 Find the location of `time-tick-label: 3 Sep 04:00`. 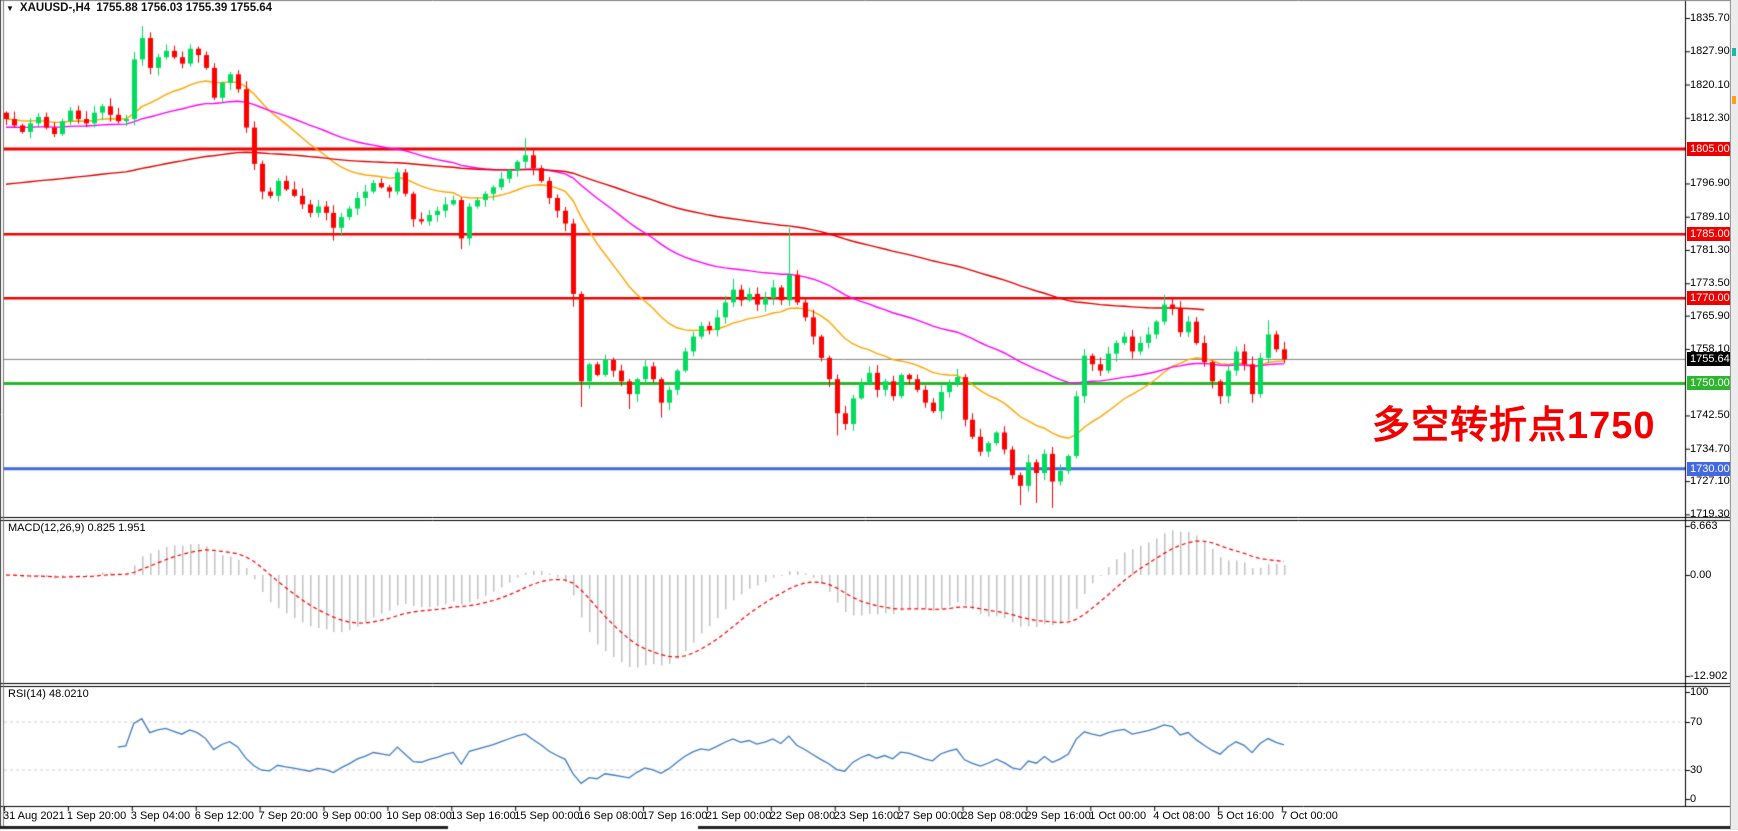

time-tick-label: 3 Sep 04:00 is located at coordinates (160, 816).